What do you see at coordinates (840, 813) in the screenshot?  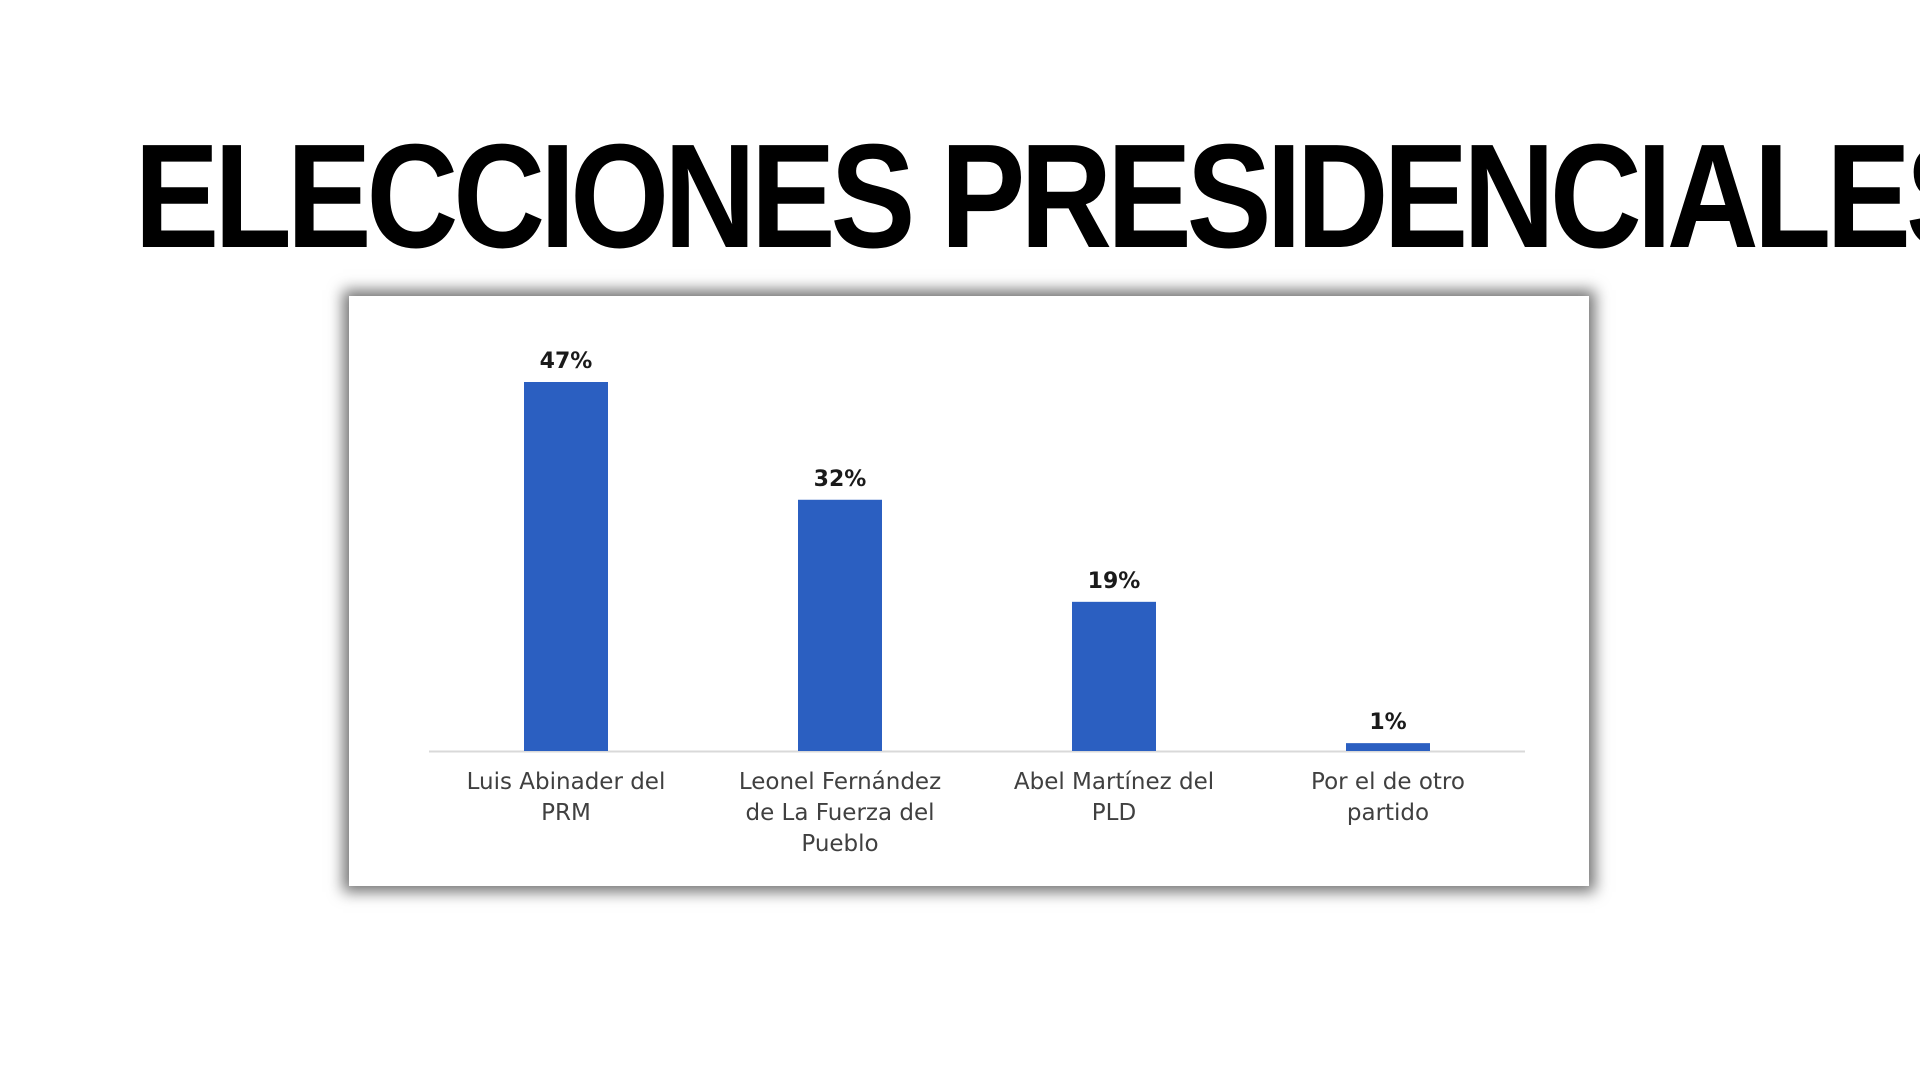 I see `category-label-2: Leonel Fernández de La Fuerza del Pueblo` at bounding box center [840, 813].